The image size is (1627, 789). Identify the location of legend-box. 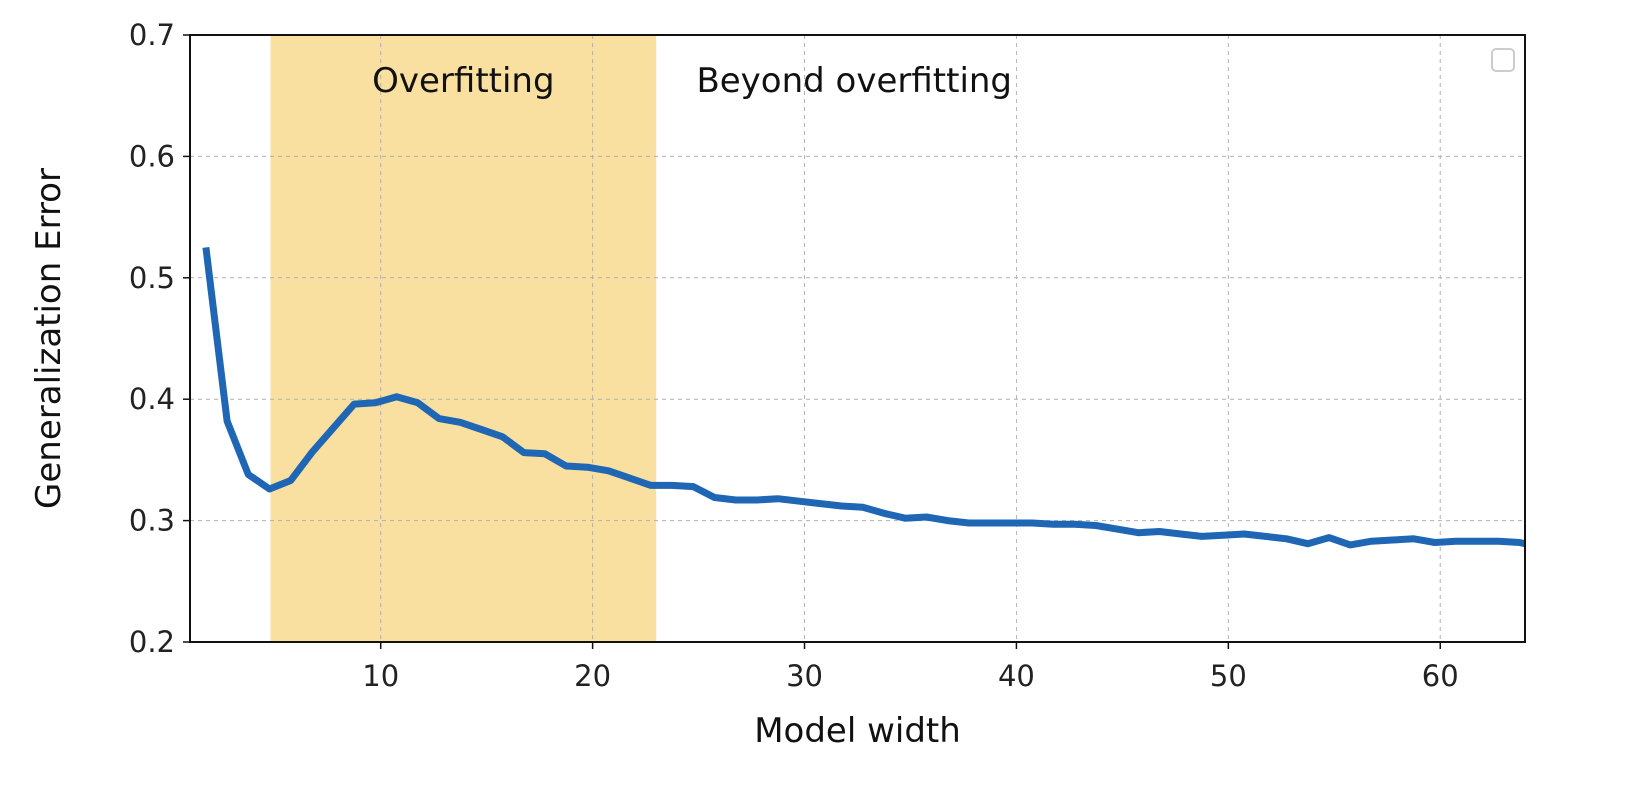
(1503, 60).